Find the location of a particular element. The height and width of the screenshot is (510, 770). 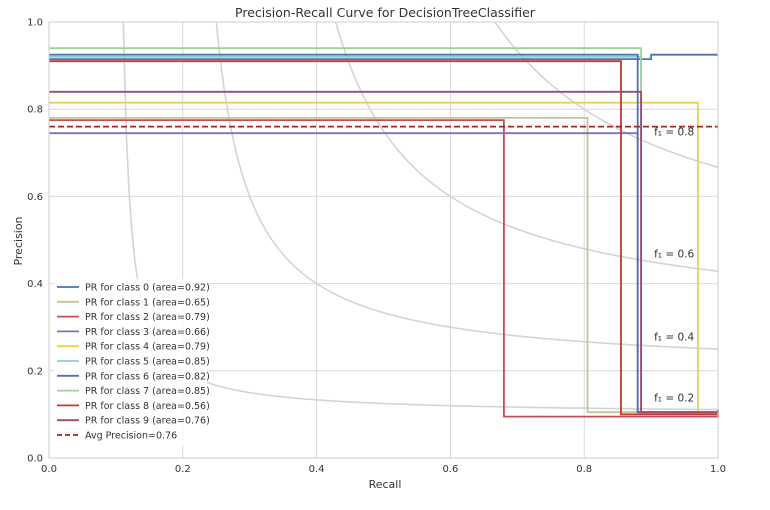

x-axis-label: Recall is located at coordinates (385, 484).